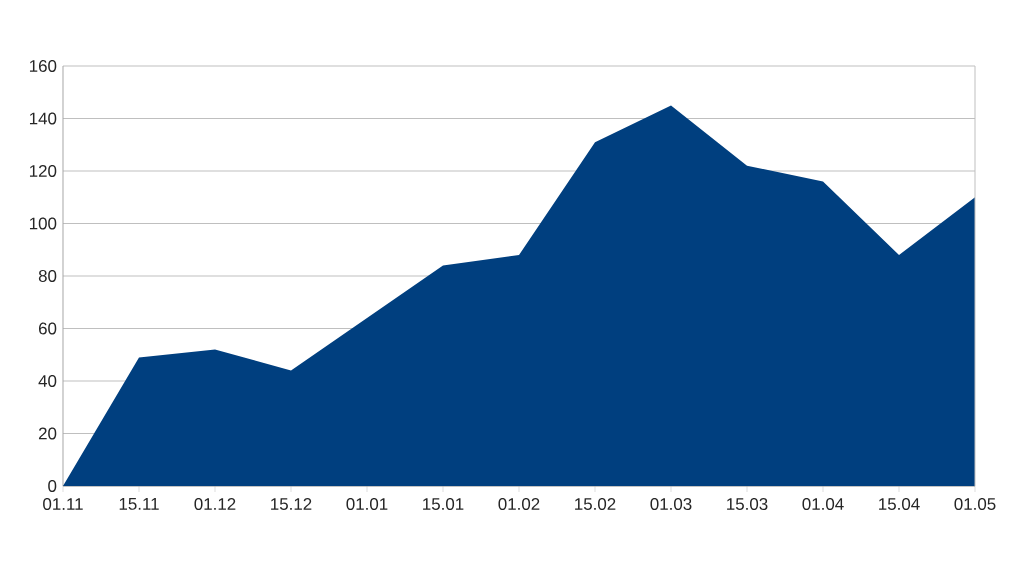 The width and height of the screenshot is (1024, 577). What do you see at coordinates (747, 504) in the screenshot?
I see `x-tick-label: 15.03` at bounding box center [747, 504].